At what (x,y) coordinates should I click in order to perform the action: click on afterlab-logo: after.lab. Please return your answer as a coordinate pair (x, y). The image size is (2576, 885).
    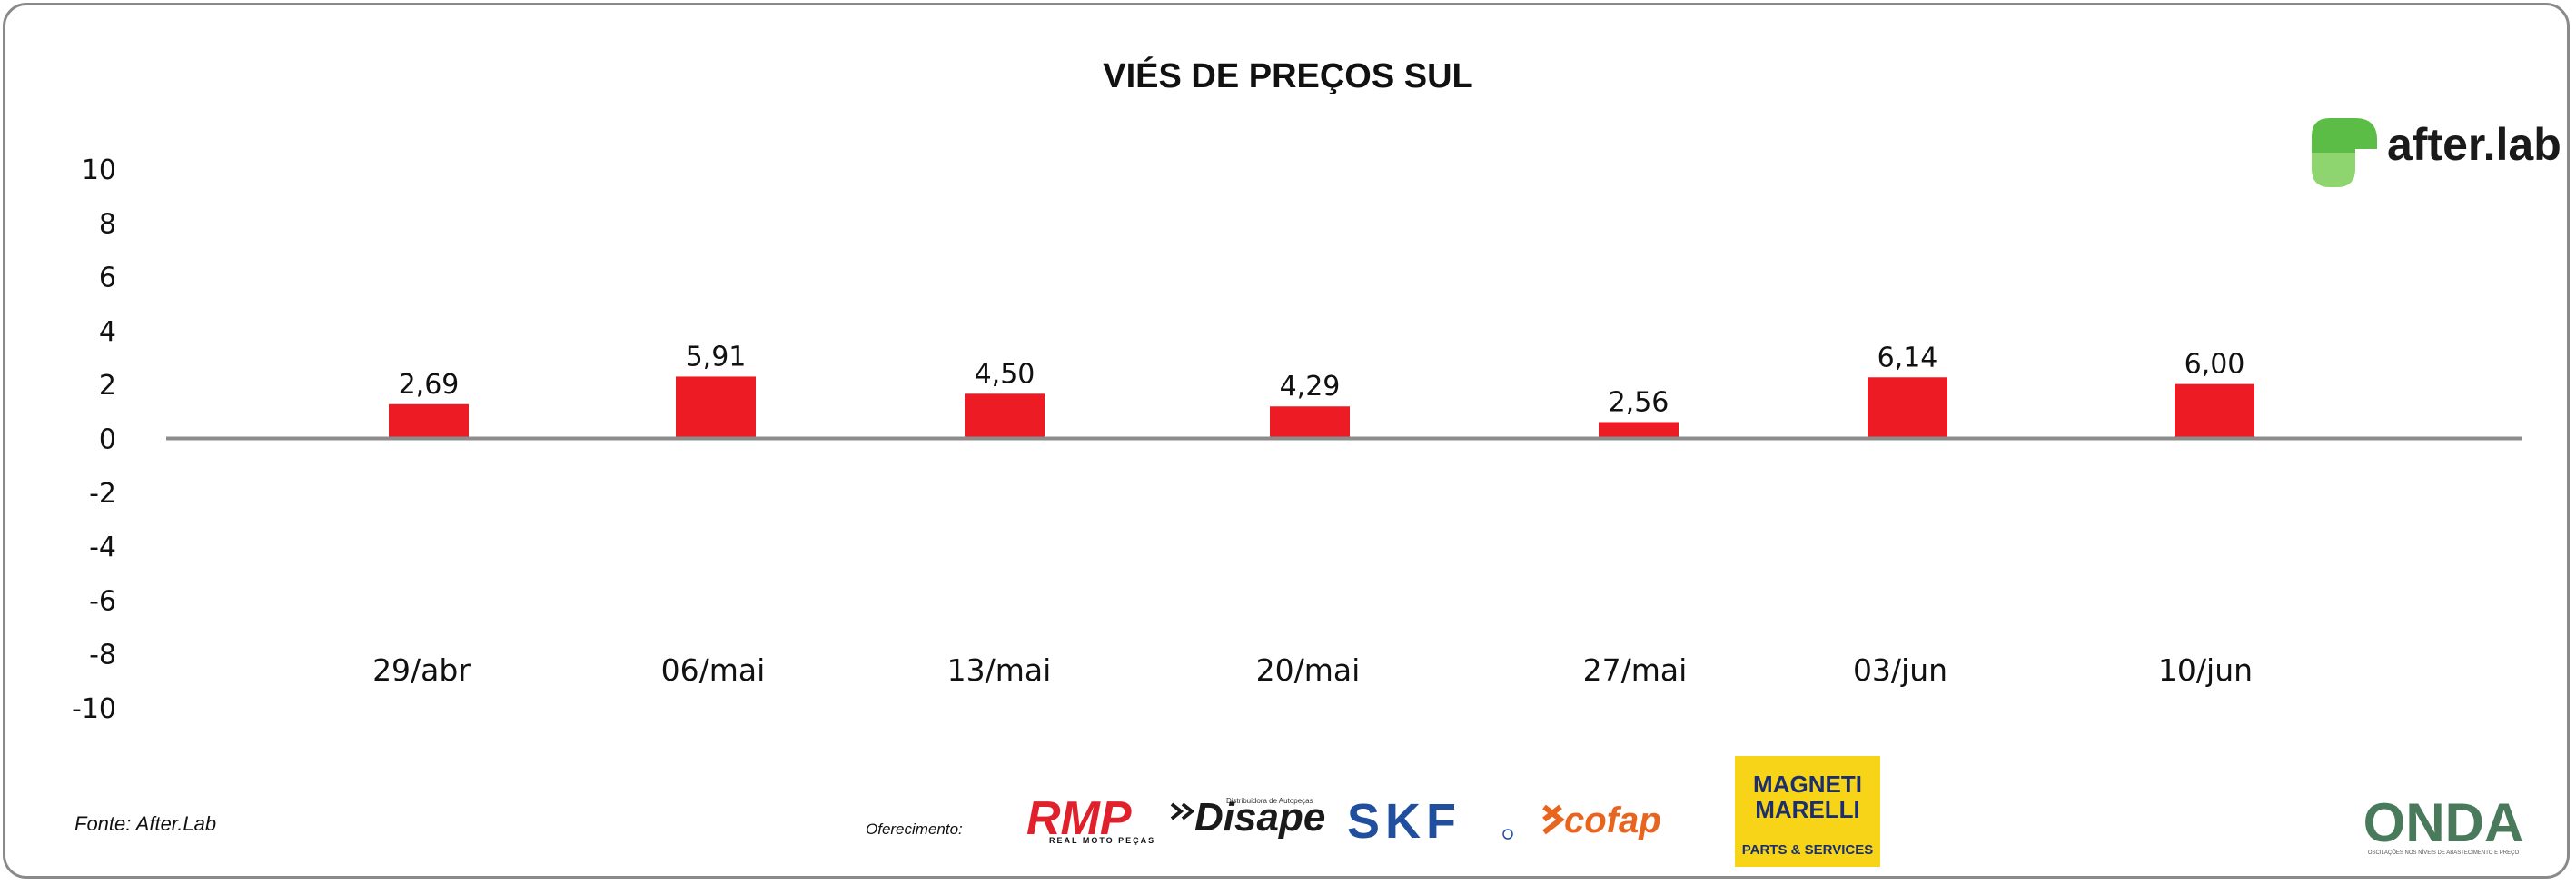
    Looking at the image, I should click on (2436, 152).